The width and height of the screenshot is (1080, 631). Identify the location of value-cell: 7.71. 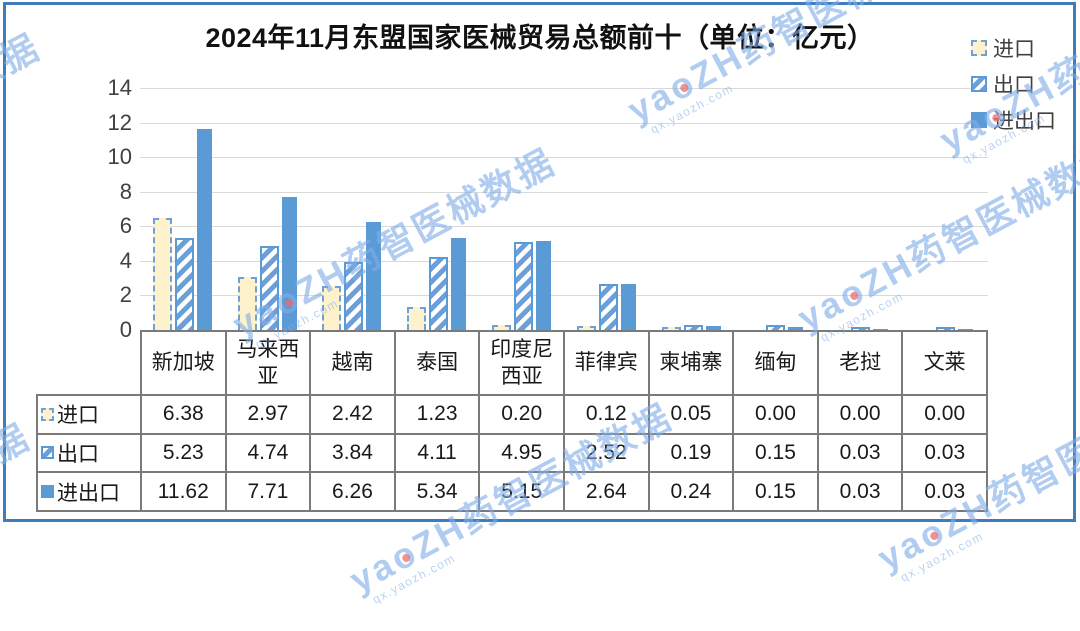
(268, 491).